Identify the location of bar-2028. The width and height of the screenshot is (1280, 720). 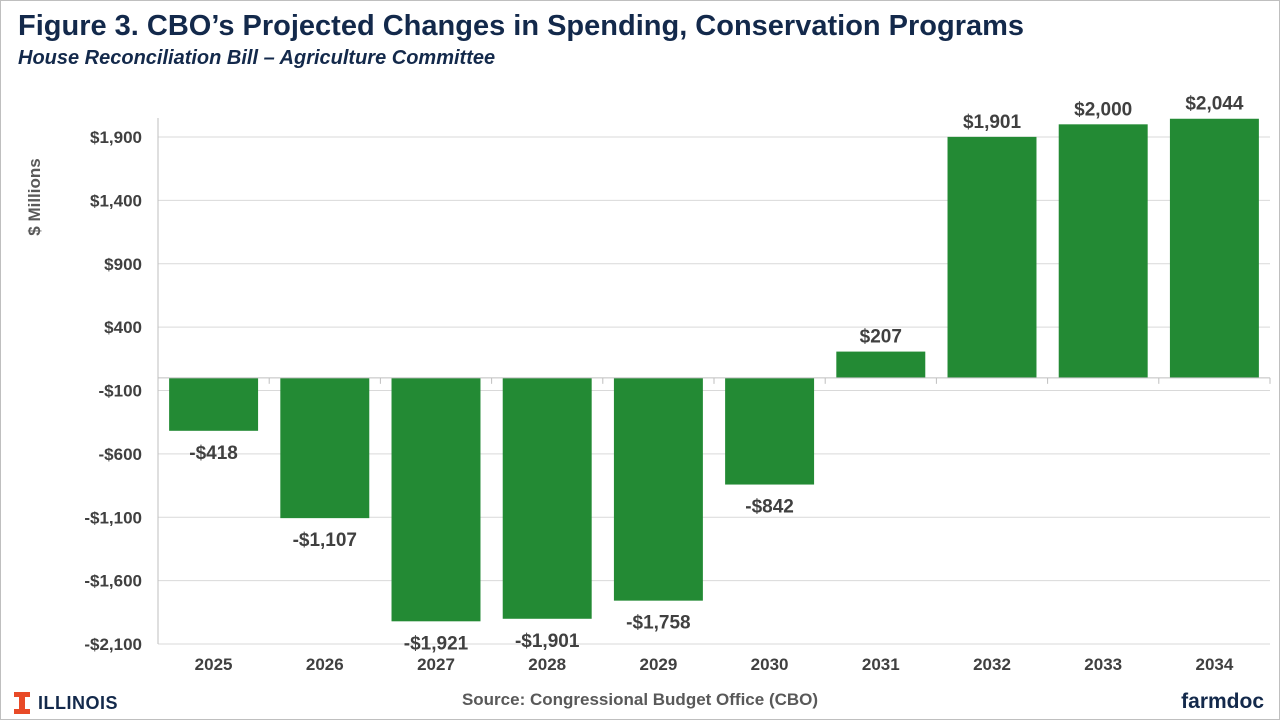
(547, 498).